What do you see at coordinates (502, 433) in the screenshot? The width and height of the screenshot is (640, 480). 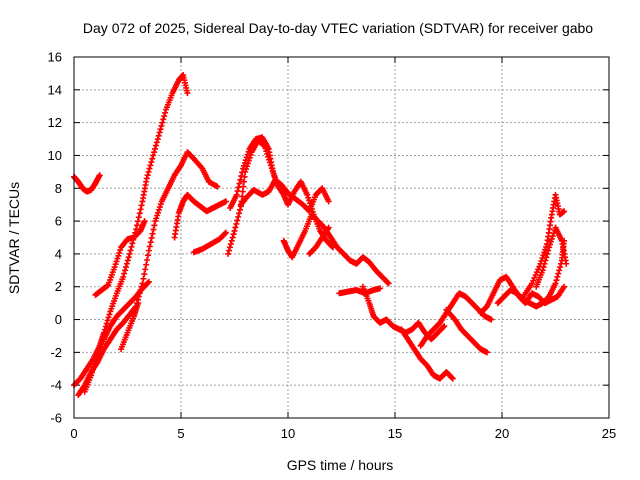 I see `x-tick-label: 20` at bounding box center [502, 433].